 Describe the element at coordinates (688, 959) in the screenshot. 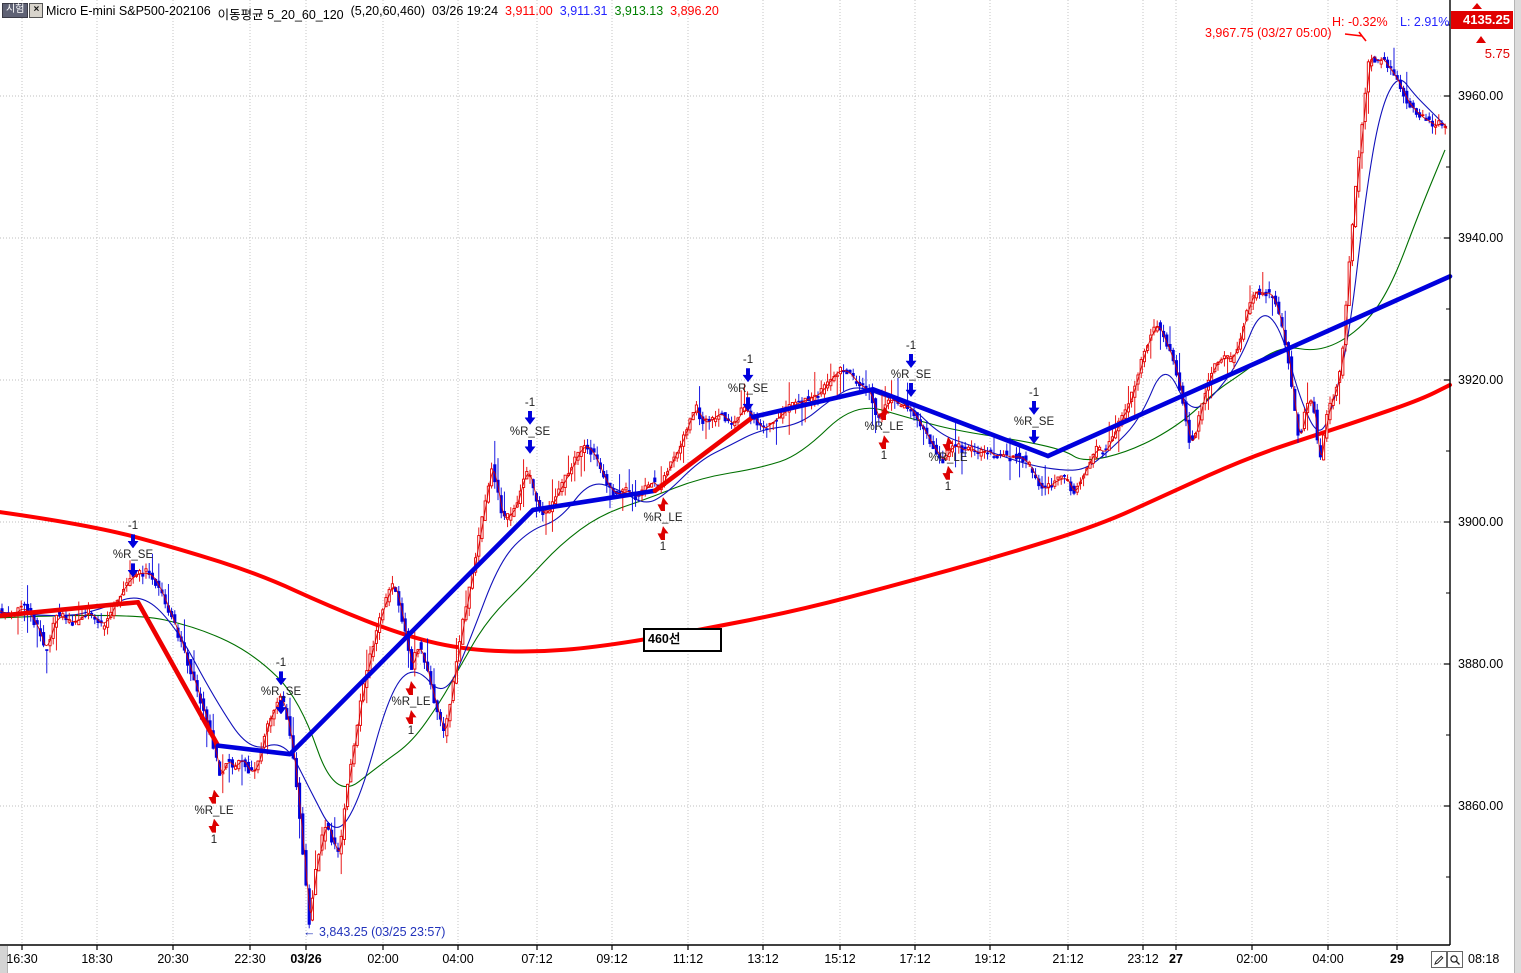

I see `time-tick-label: 11:12` at that location.